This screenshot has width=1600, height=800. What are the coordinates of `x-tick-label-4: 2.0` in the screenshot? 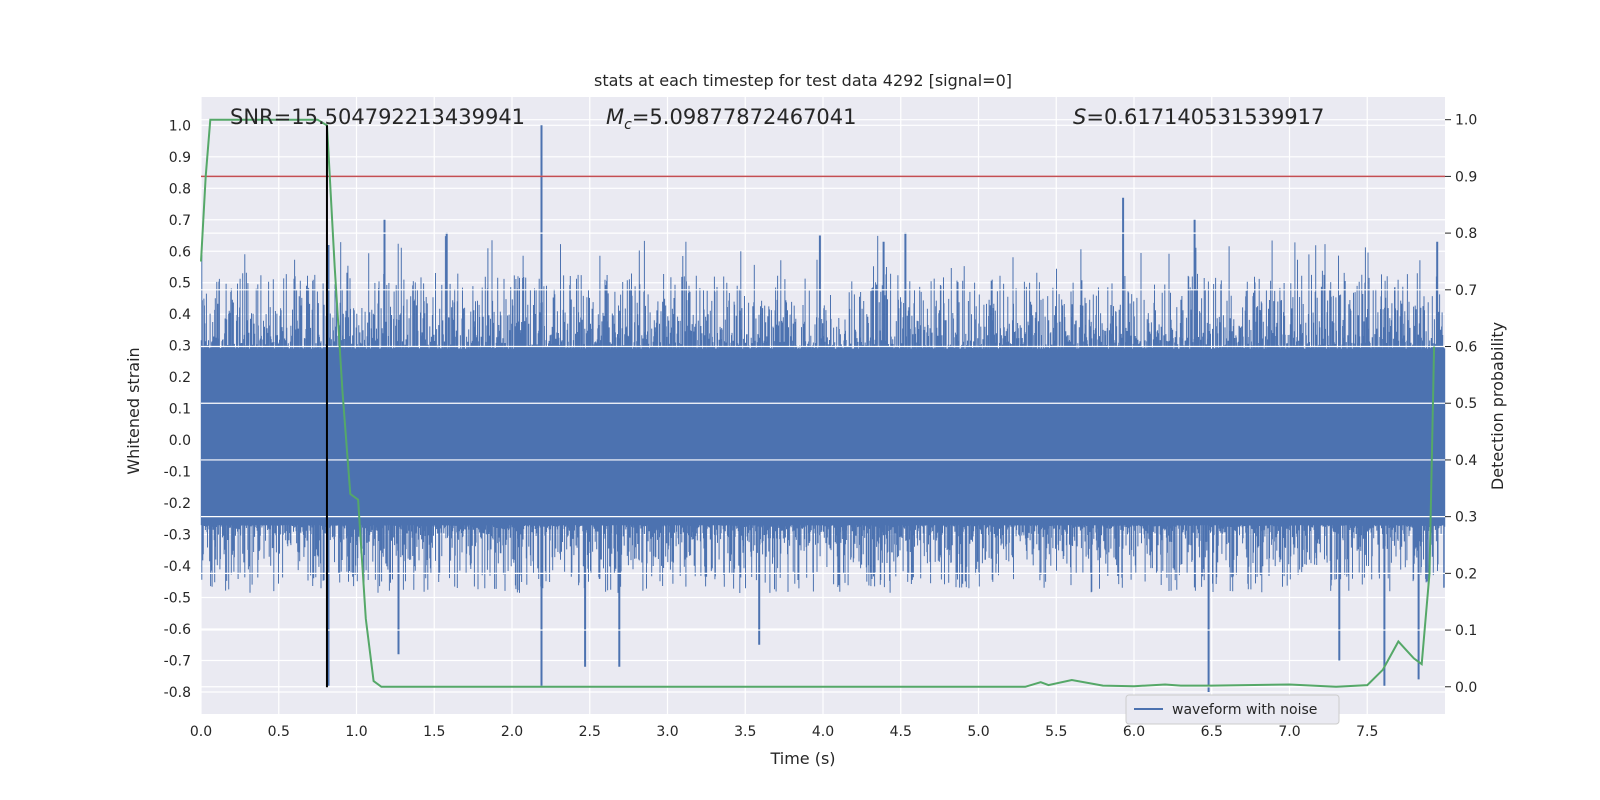 It's located at (512, 732).